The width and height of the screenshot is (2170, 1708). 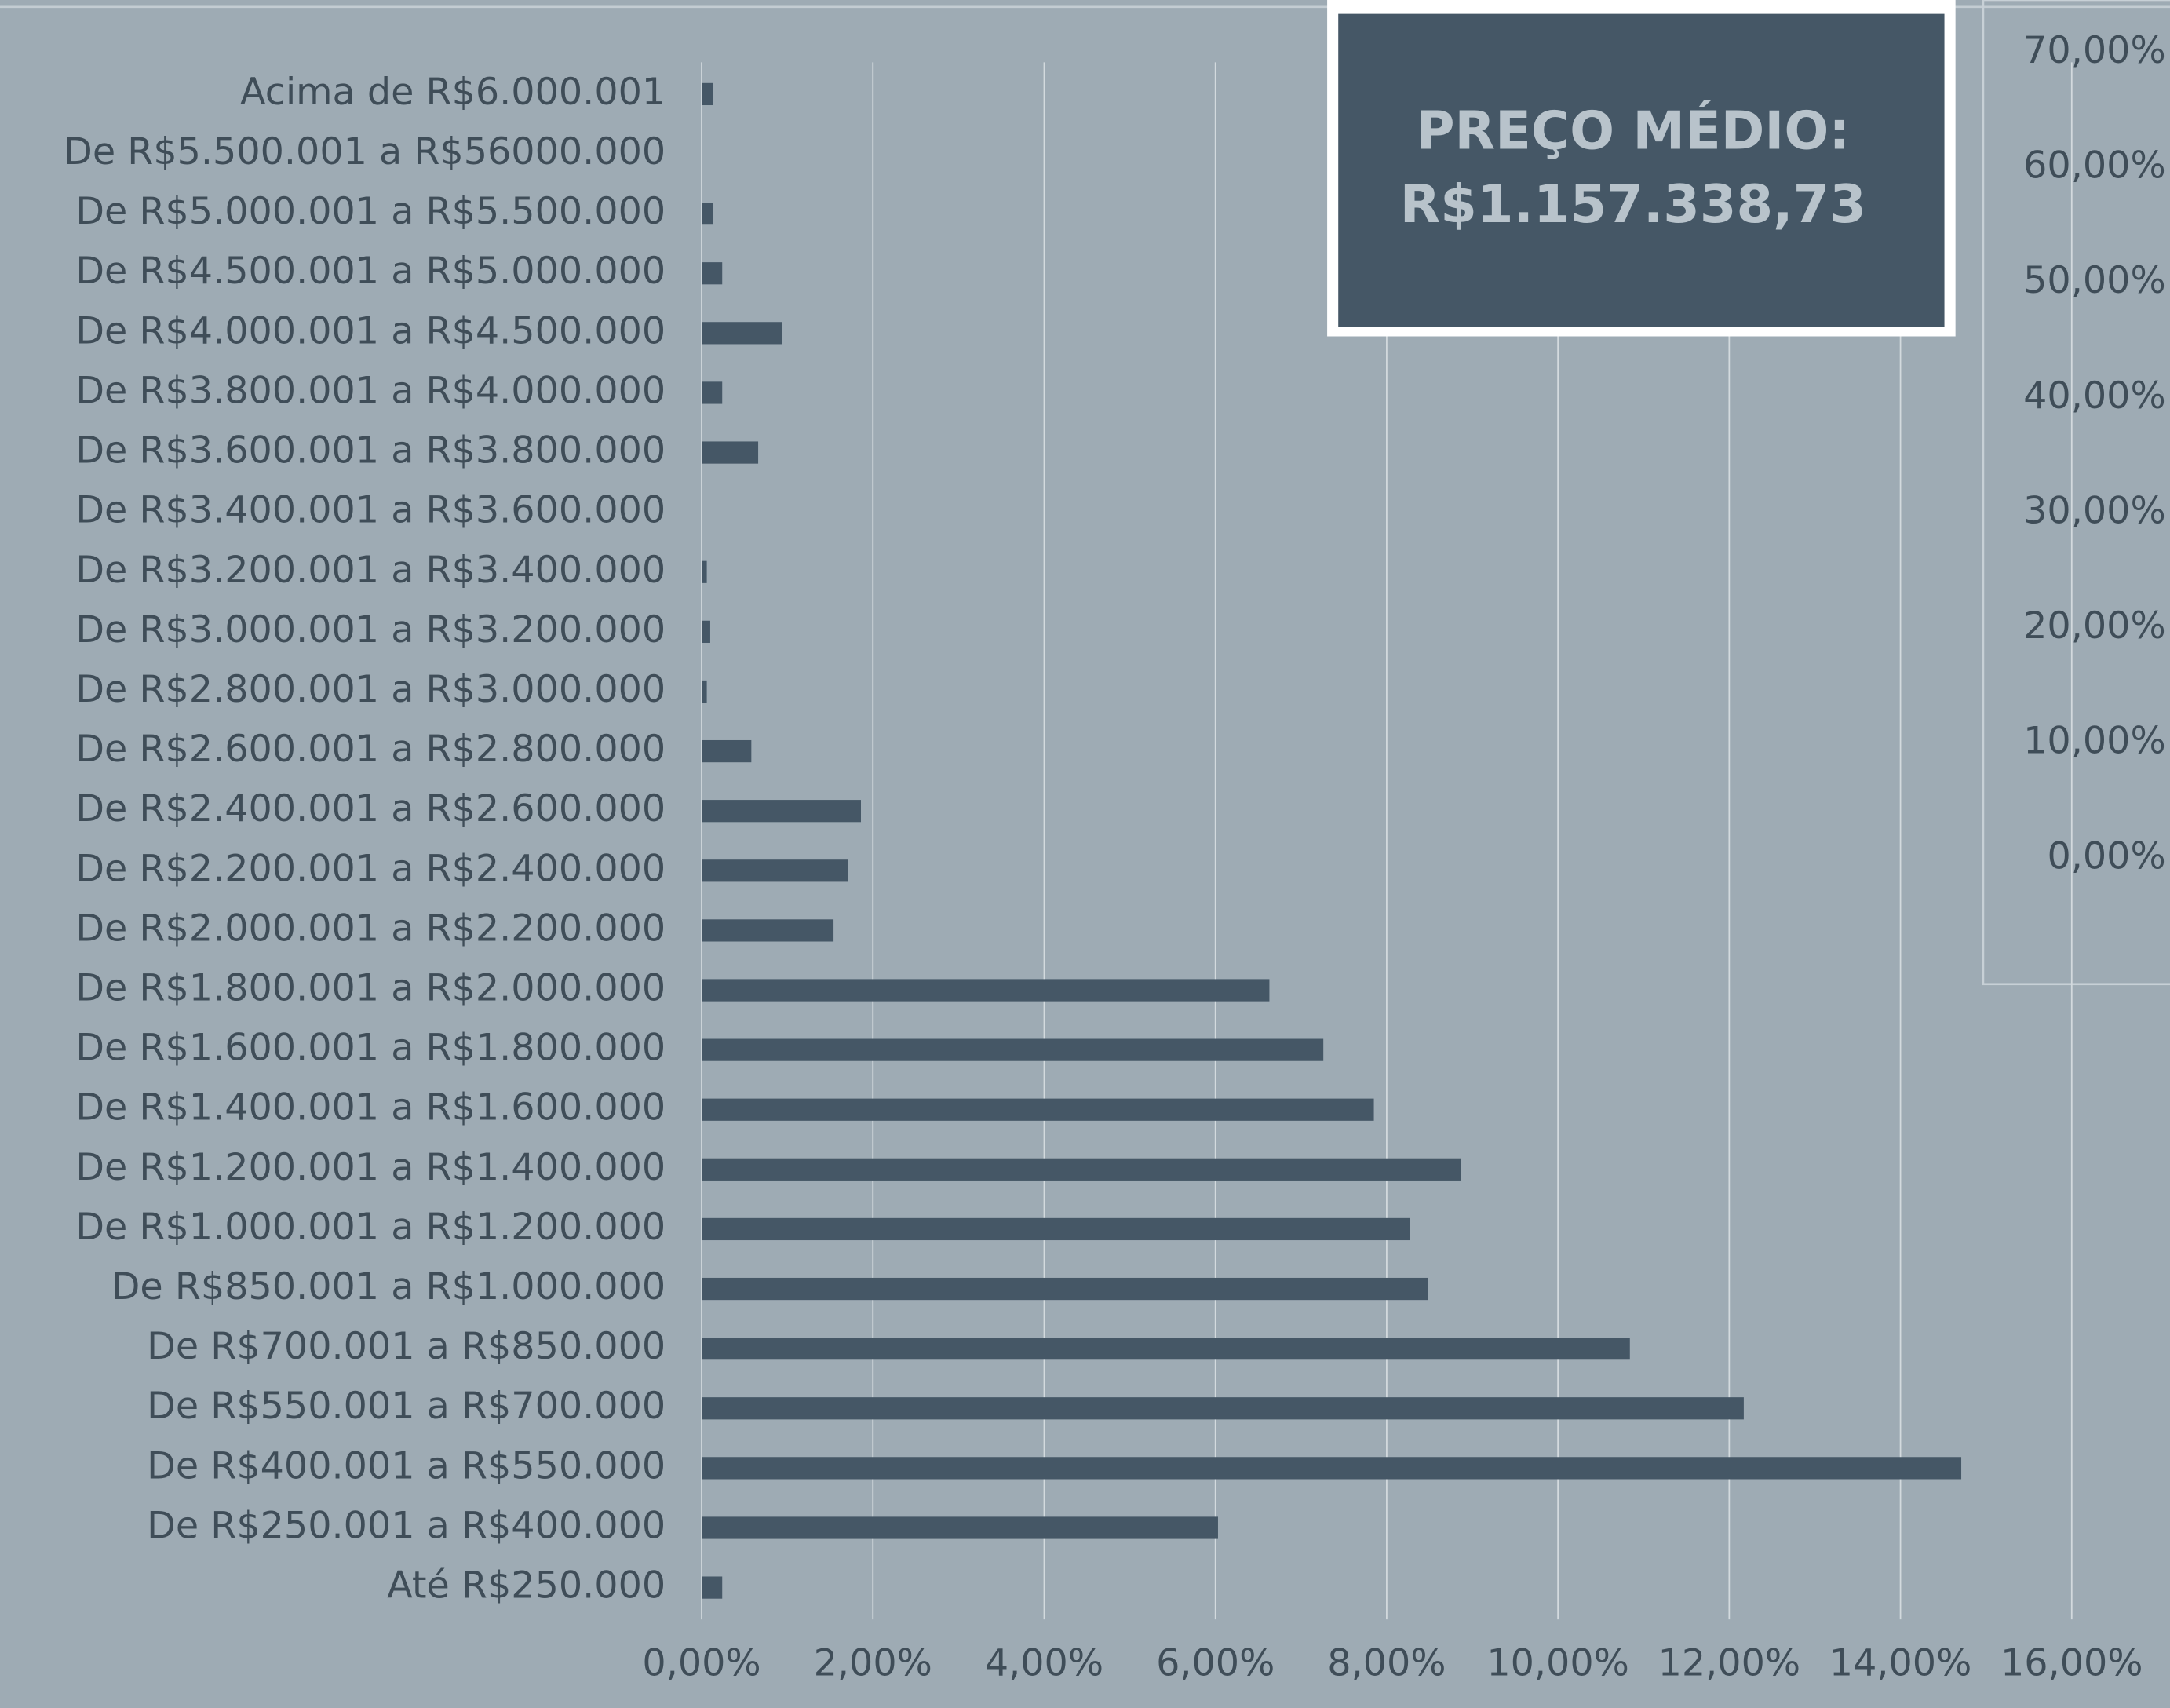 I want to click on y-tick-label: De R$2.600.001 a R$2.800.000, so click(x=370, y=749).